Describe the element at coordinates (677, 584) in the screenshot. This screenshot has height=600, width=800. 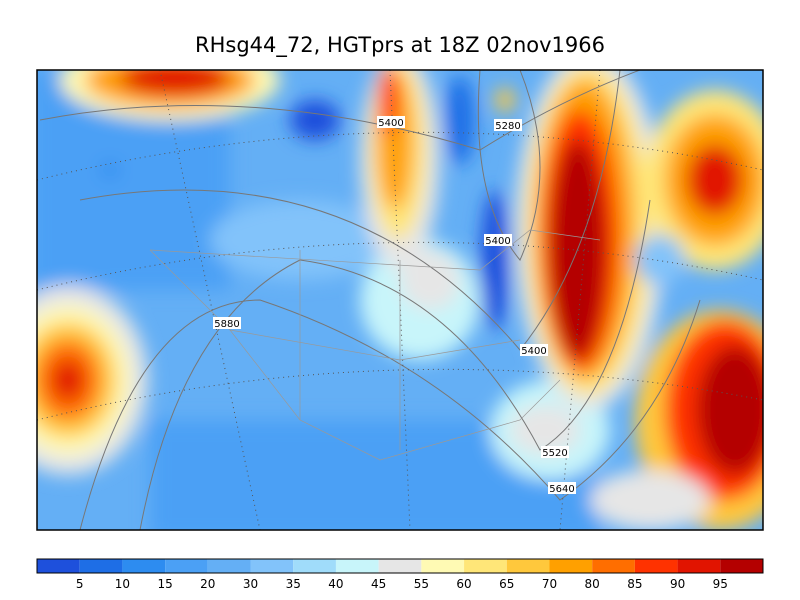
I see `colorbar-tick-label: 90` at that location.